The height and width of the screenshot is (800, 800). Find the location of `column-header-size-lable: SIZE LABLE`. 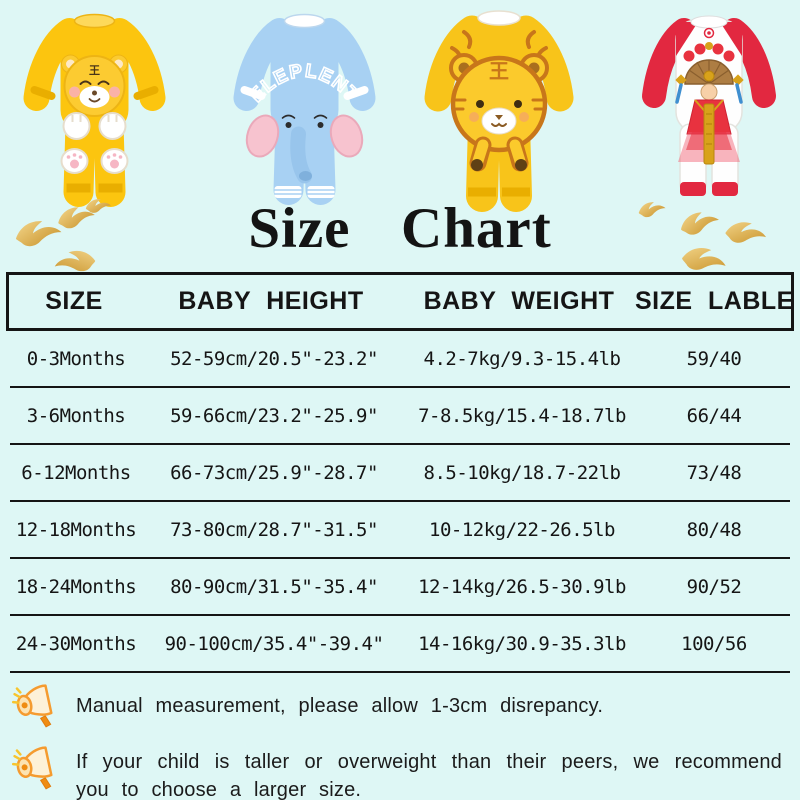

column-header-size-lable: SIZE LABLE is located at coordinates (714, 301).